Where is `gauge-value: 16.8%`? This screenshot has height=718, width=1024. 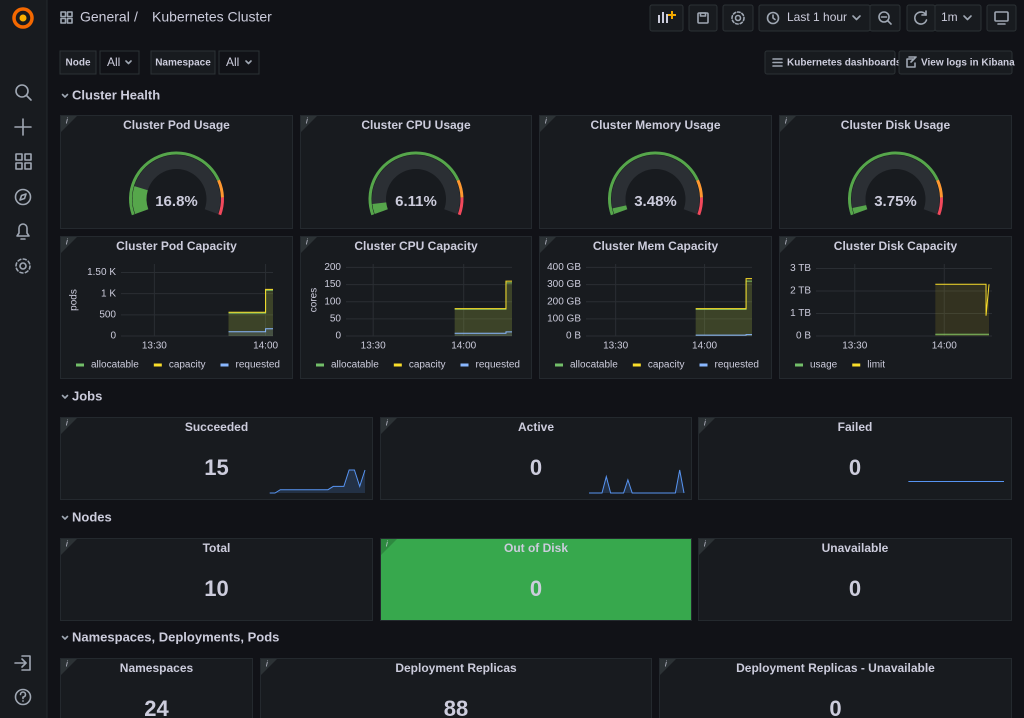 gauge-value: 16.8% is located at coordinates (176, 201).